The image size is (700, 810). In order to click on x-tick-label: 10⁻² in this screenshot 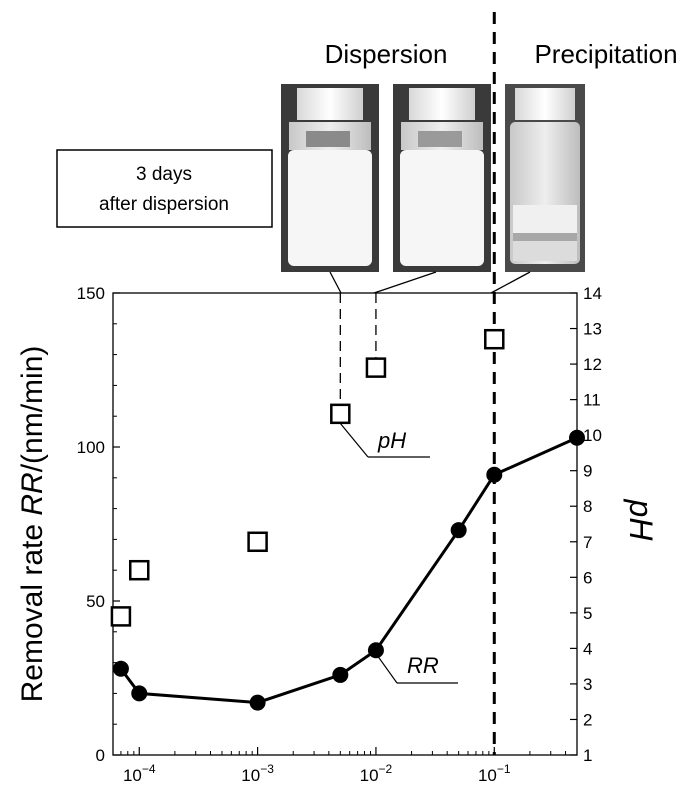, I will do `click(376, 773)`.